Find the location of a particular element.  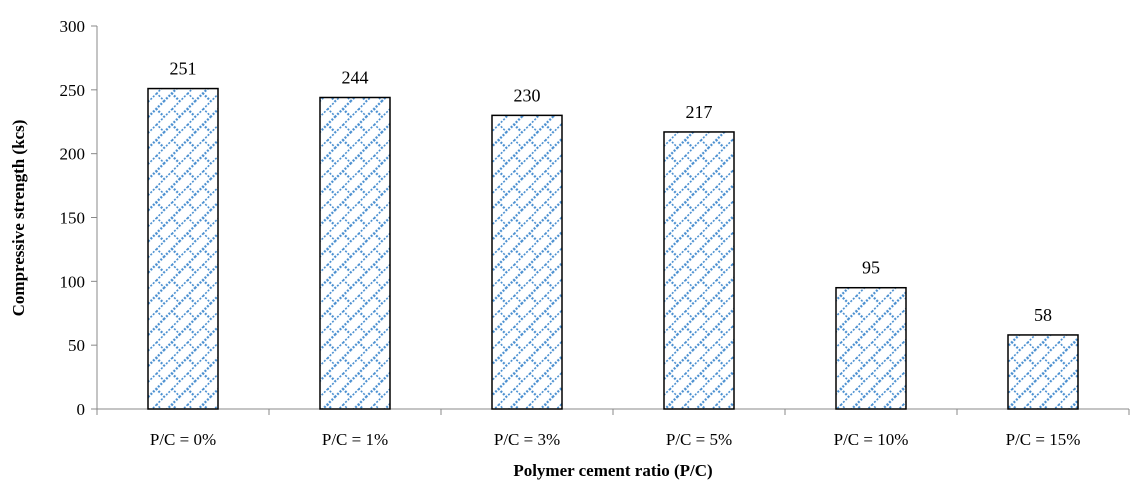

data-label: 230 is located at coordinates (527, 95).